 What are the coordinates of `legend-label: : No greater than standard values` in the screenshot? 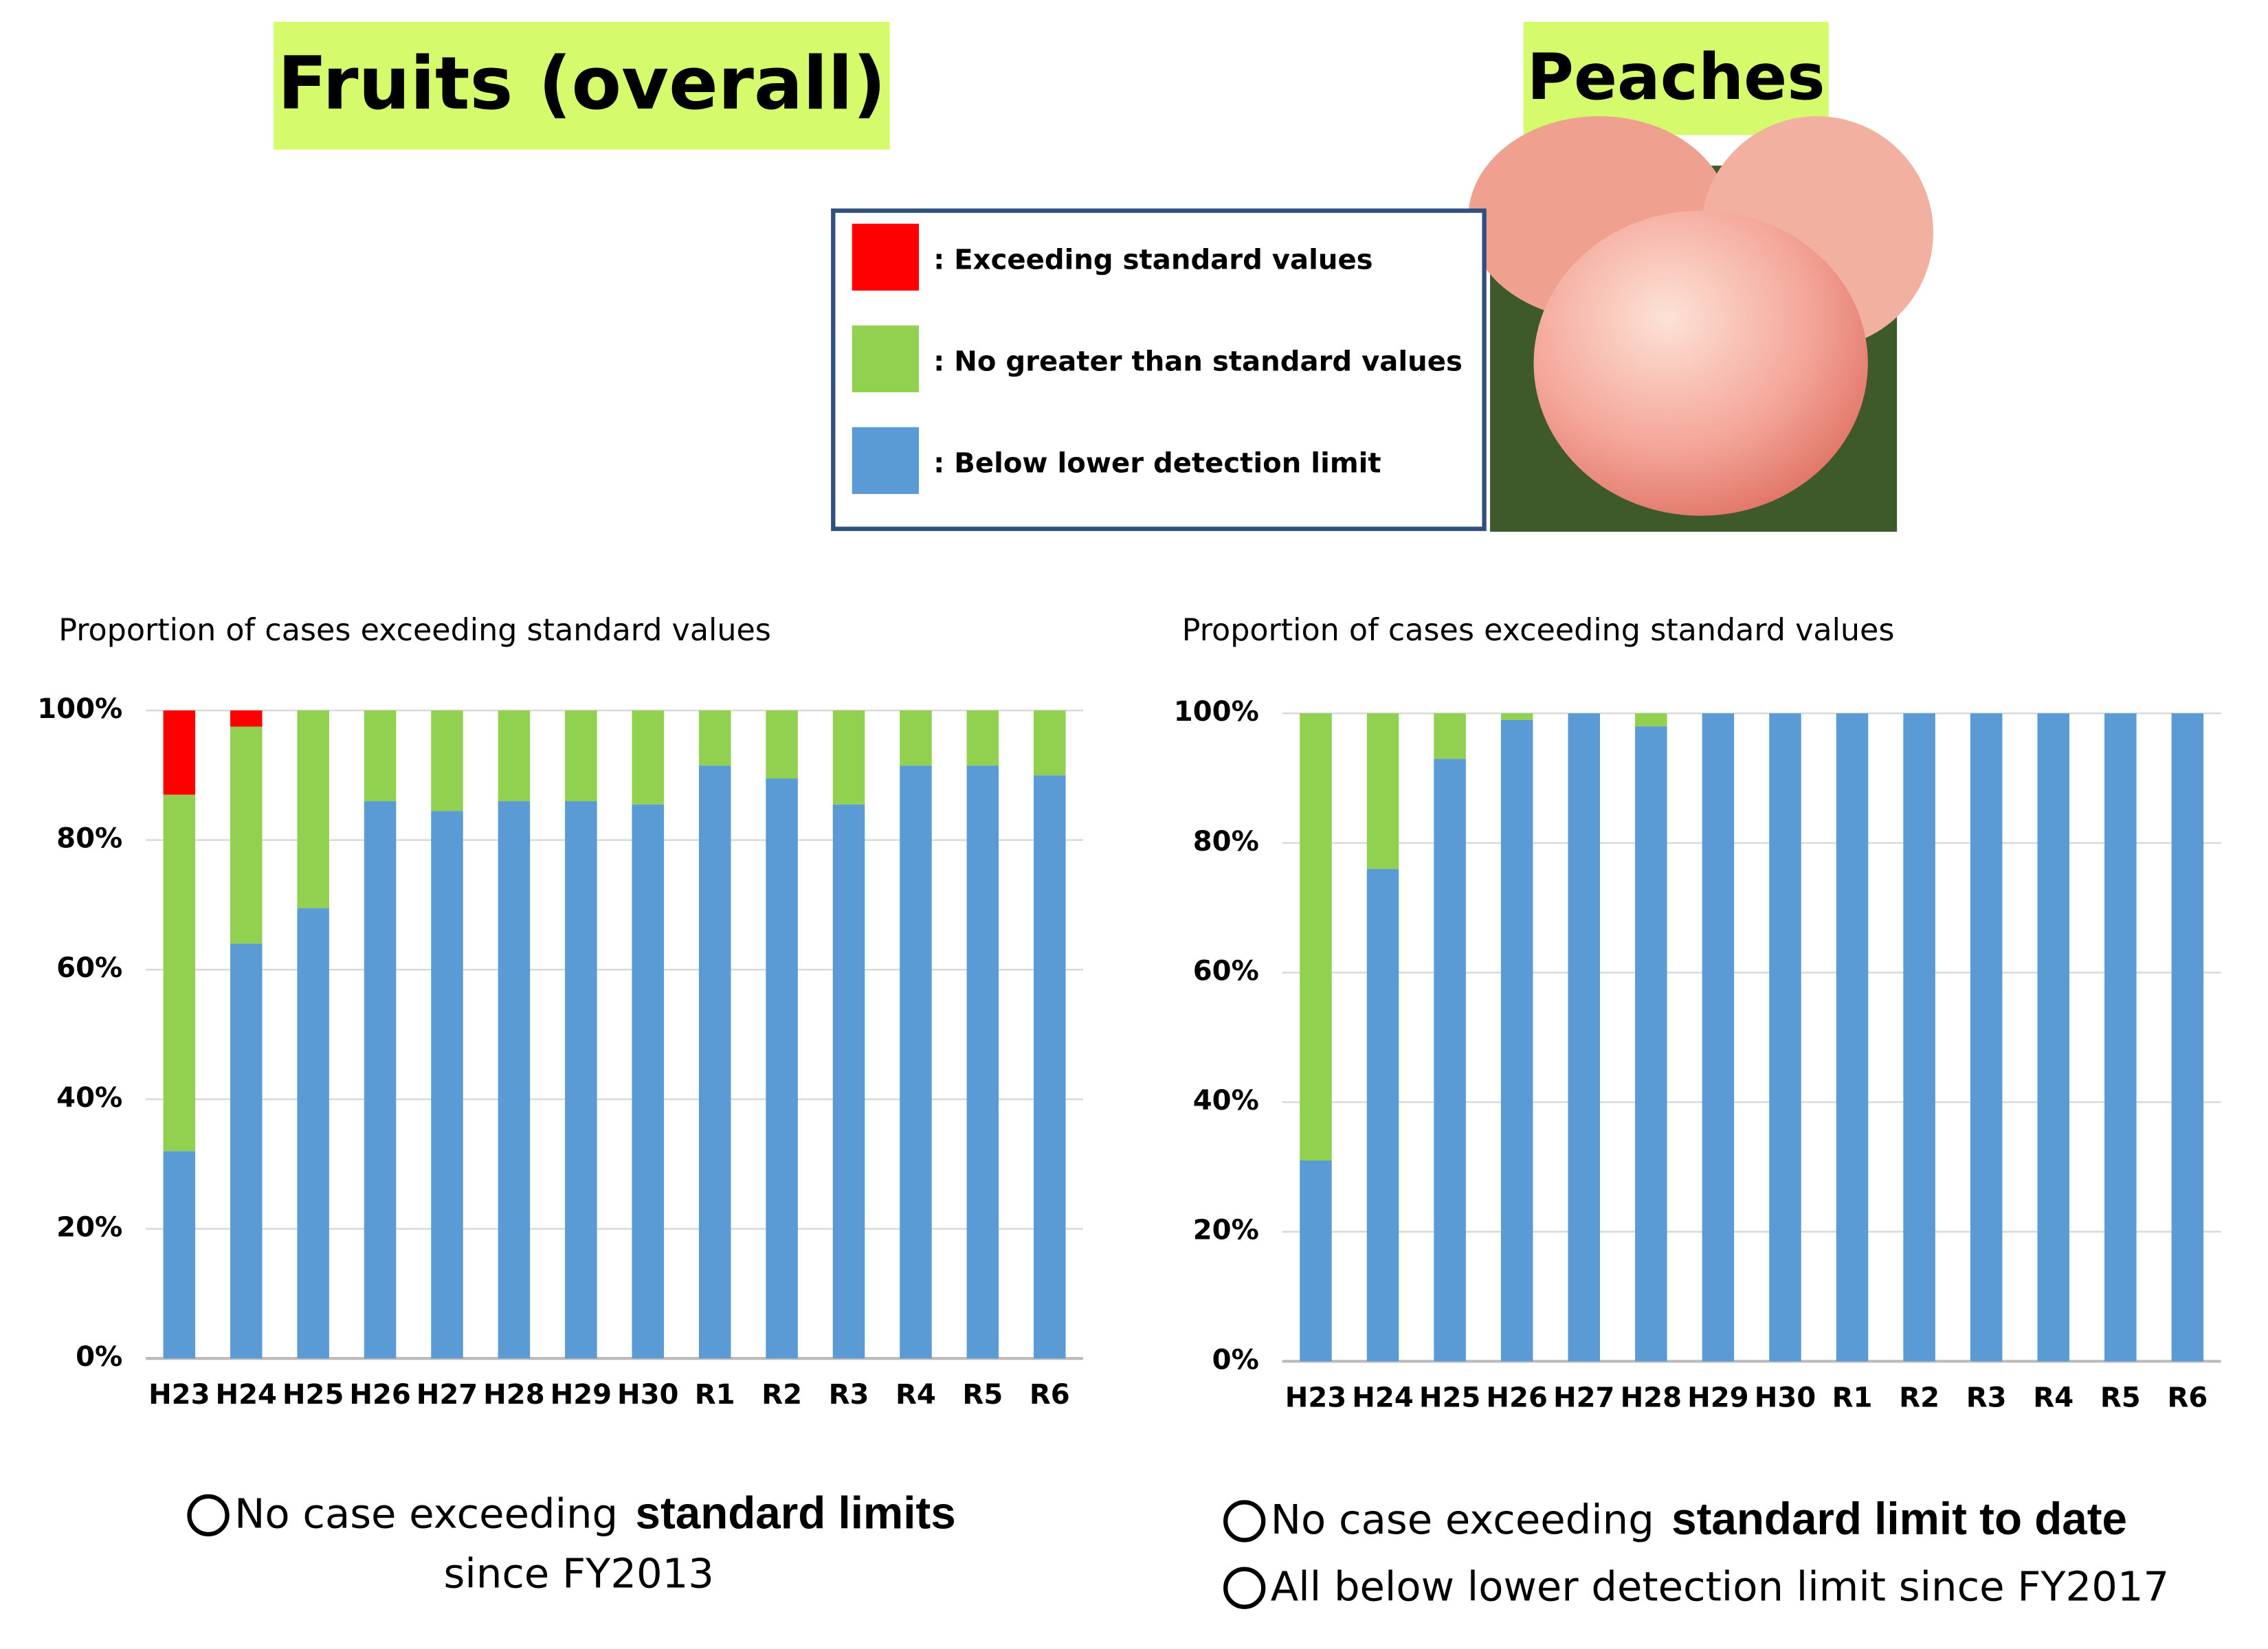 It's located at (1198, 362).